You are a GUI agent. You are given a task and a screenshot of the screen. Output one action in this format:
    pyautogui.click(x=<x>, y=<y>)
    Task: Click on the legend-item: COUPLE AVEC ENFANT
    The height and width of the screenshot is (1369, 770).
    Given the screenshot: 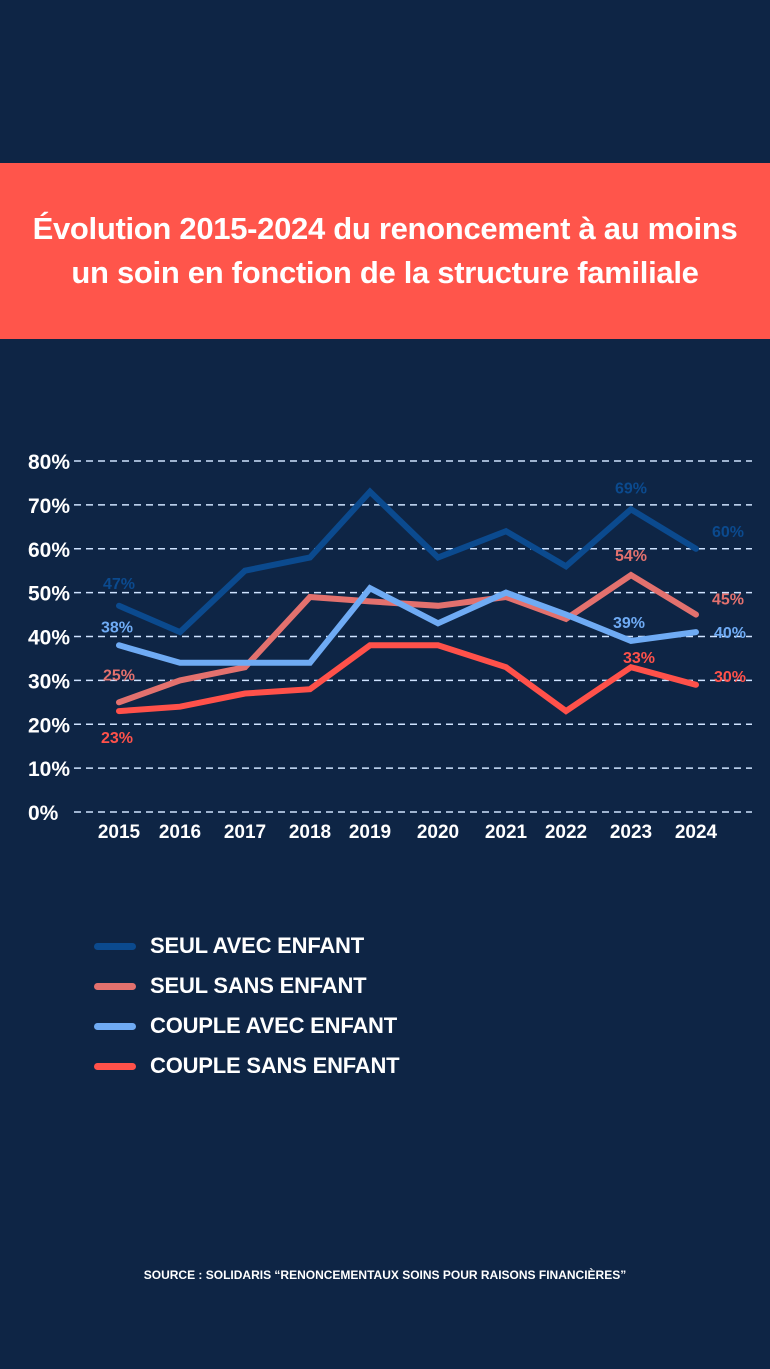 What is the action you would take?
    pyautogui.click(x=246, y=1026)
    